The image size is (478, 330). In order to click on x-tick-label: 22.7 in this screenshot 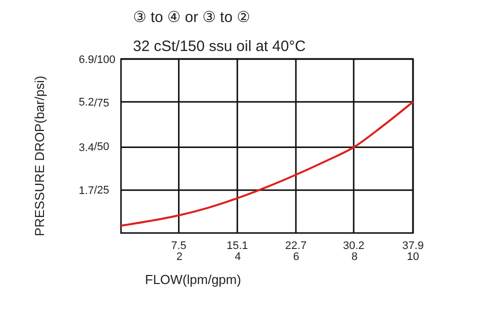, I will do `click(296, 246)`.